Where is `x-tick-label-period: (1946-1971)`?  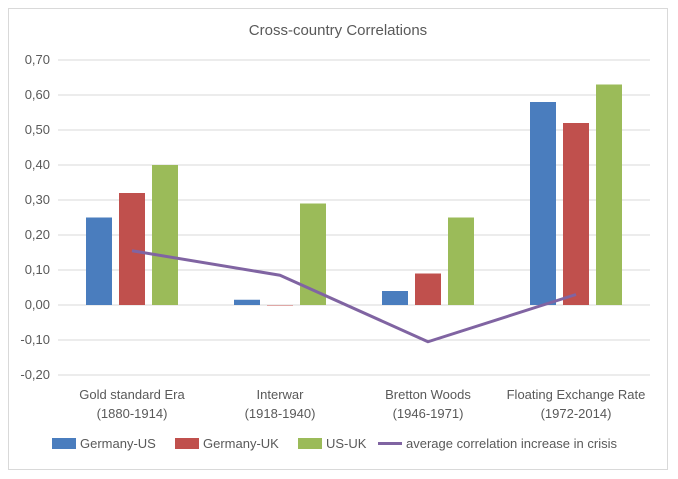
x-tick-label-period: (1946-1971) is located at coordinates (428, 413).